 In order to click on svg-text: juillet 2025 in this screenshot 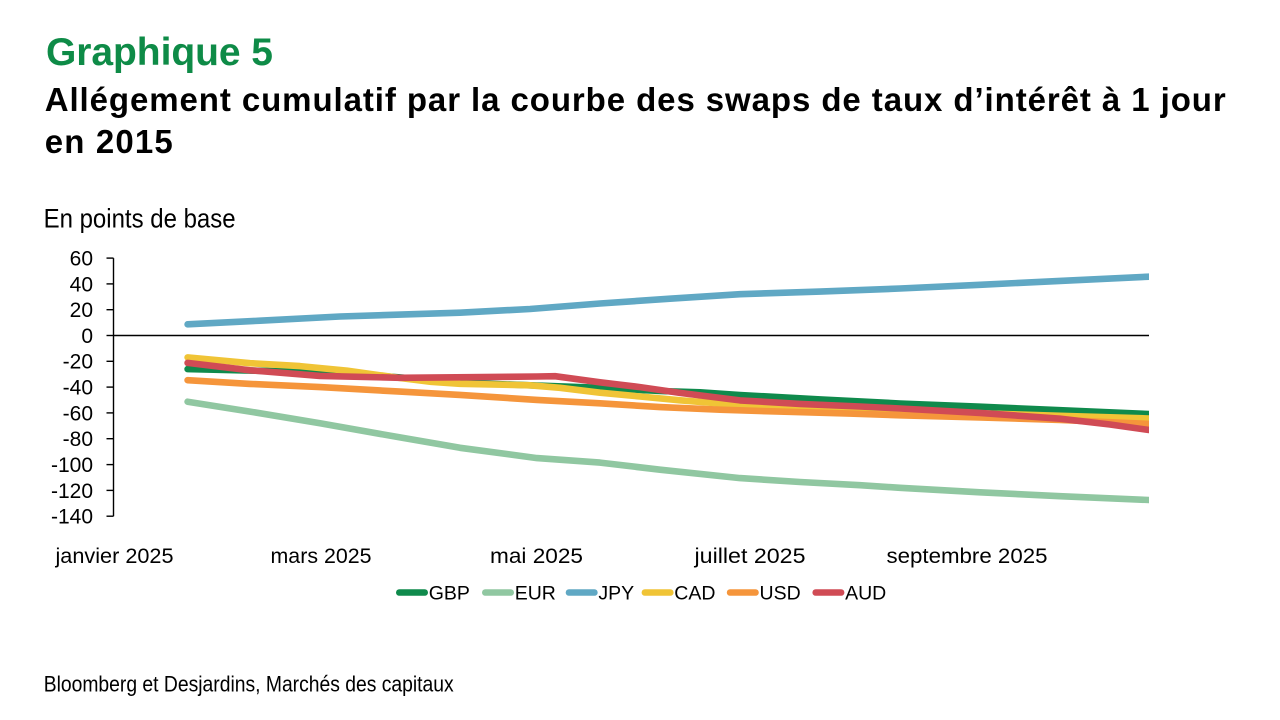, I will do `click(749, 556)`.